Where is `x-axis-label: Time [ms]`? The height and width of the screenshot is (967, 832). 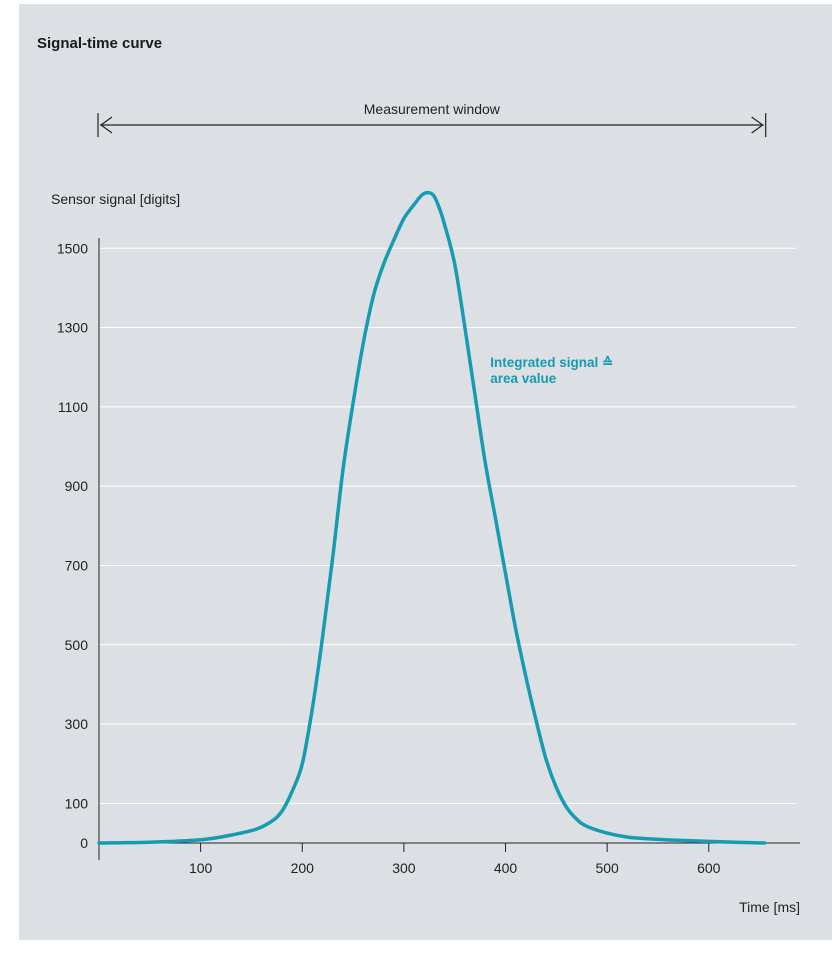
x-axis-label: Time [ms] is located at coordinates (769, 907).